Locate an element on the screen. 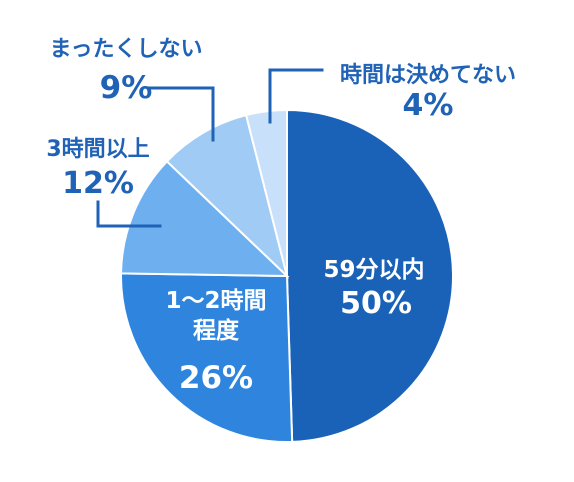  slice-value-59min: 50% is located at coordinates (376, 303).